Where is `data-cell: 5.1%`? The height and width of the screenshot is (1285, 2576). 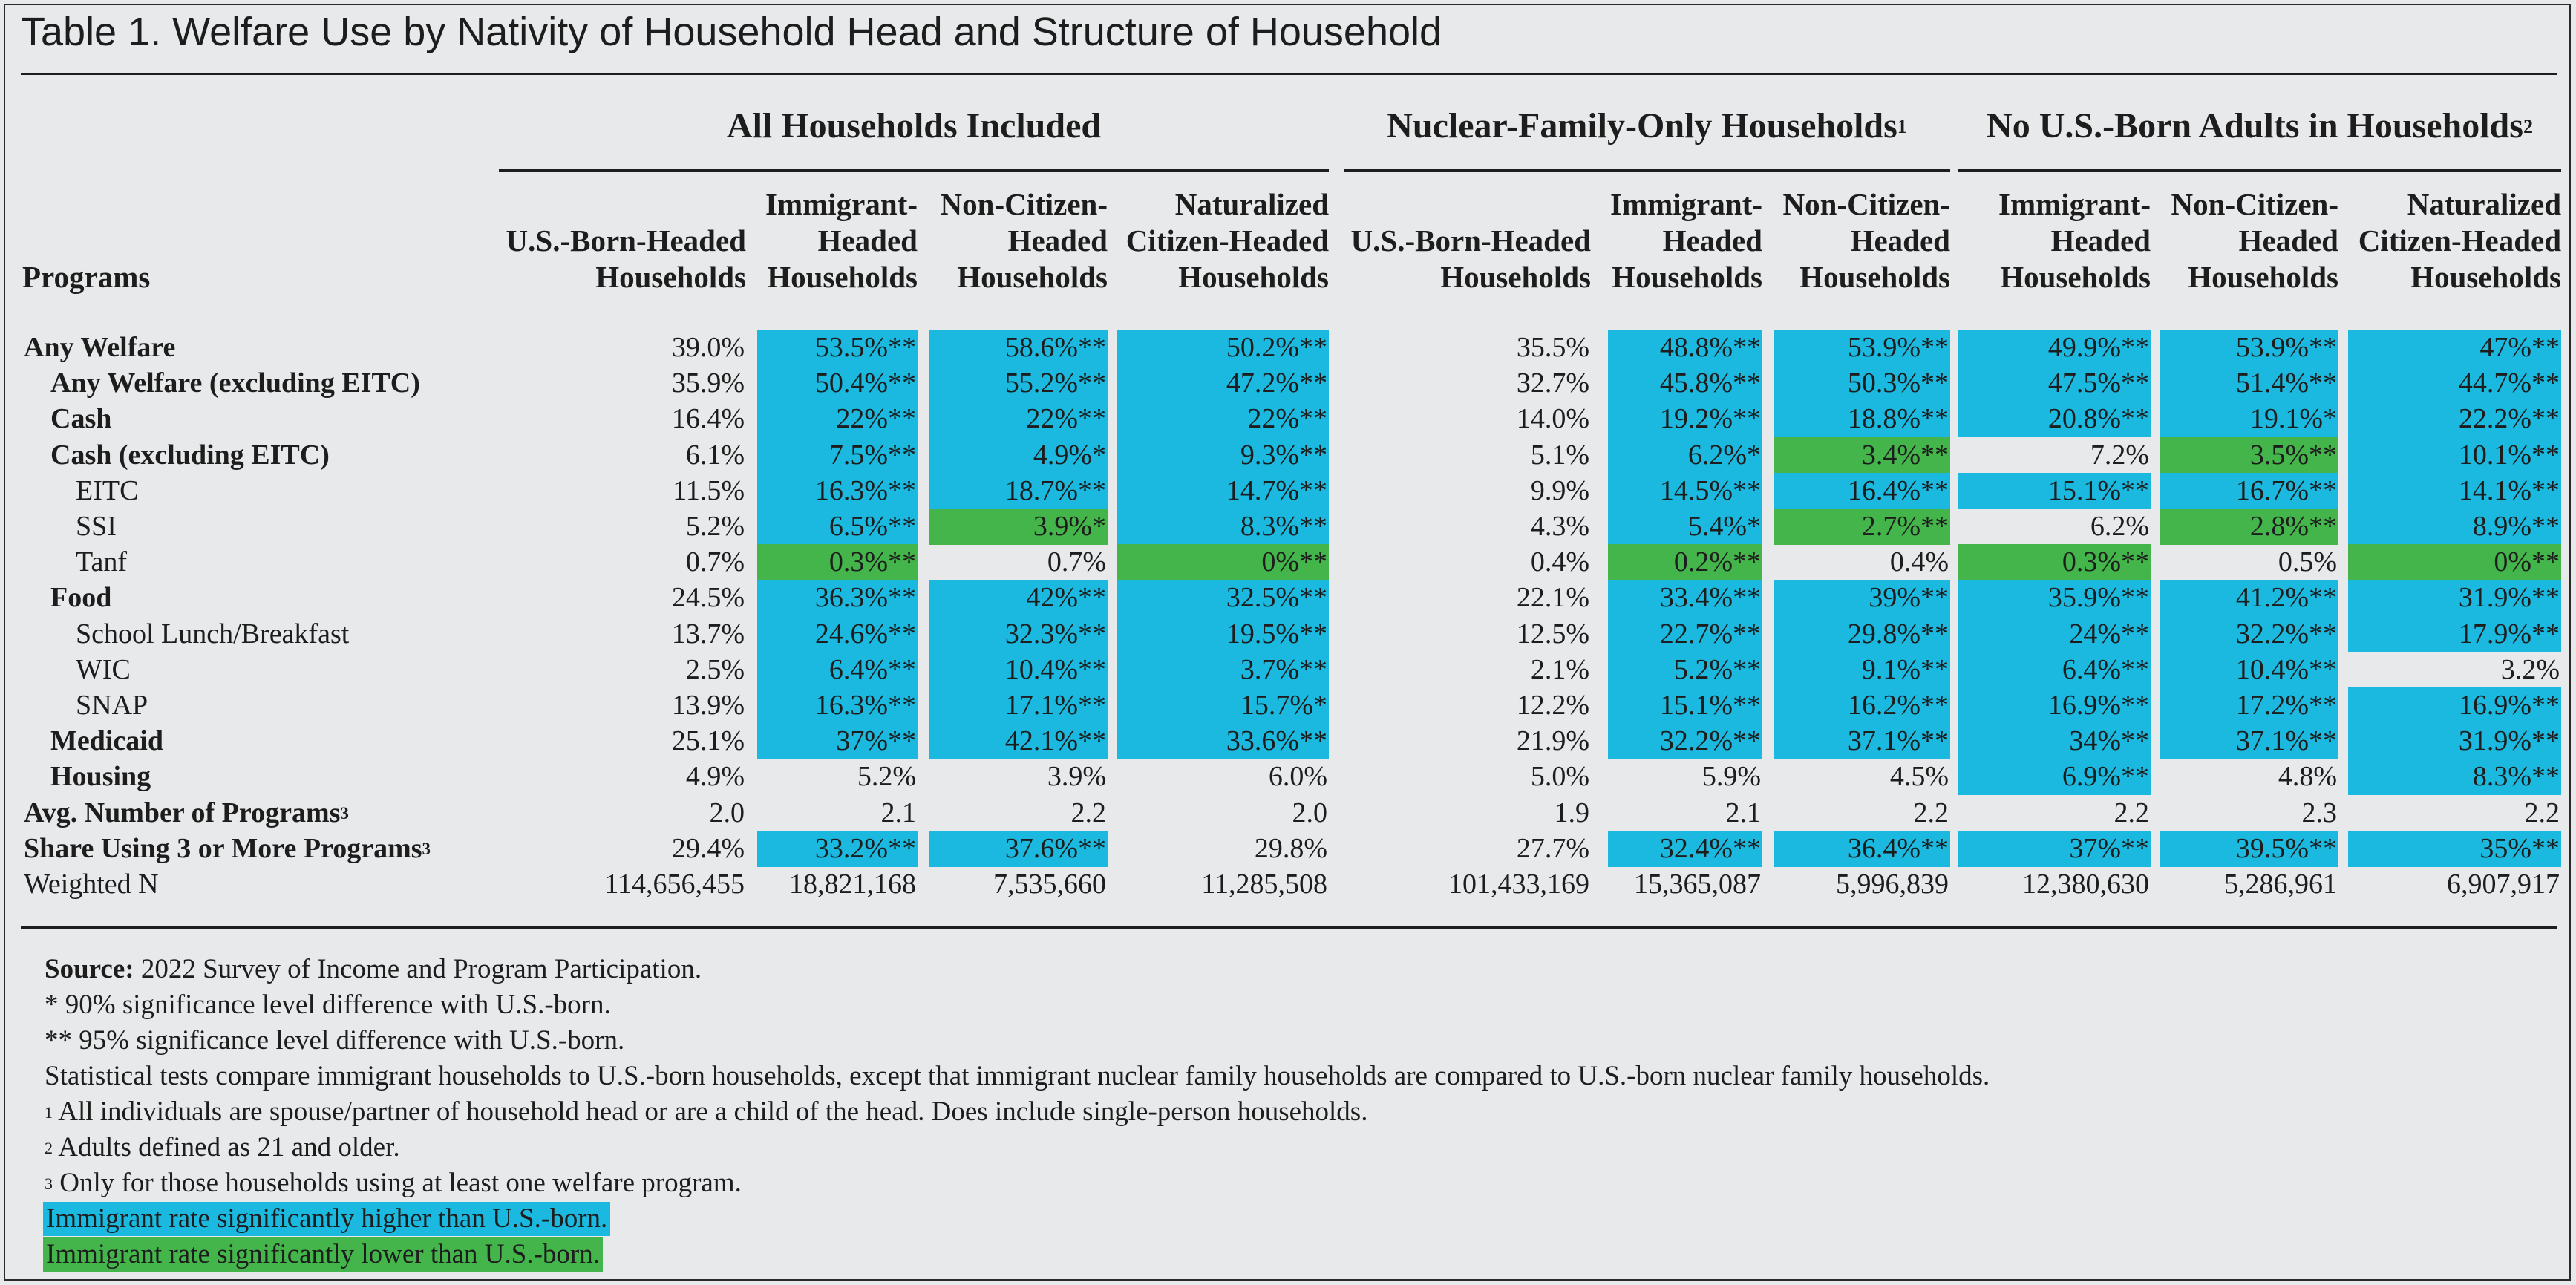 data-cell: 5.1% is located at coordinates (1559, 455).